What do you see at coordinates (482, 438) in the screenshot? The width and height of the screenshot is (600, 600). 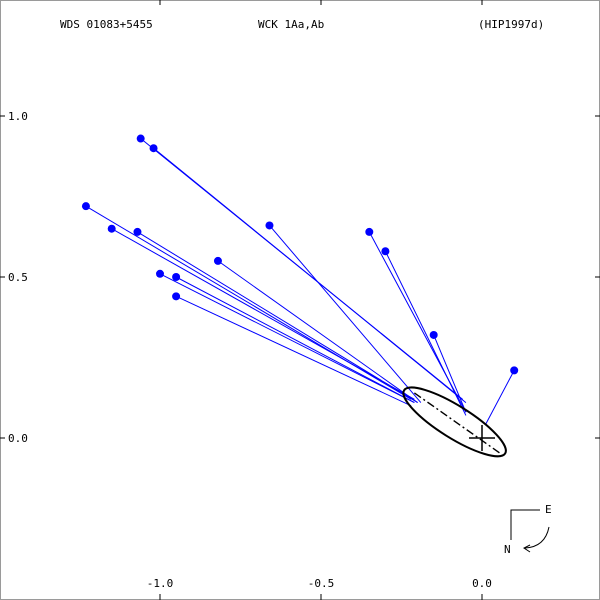 I see `primary-star-marker` at bounding box center [482, 438].